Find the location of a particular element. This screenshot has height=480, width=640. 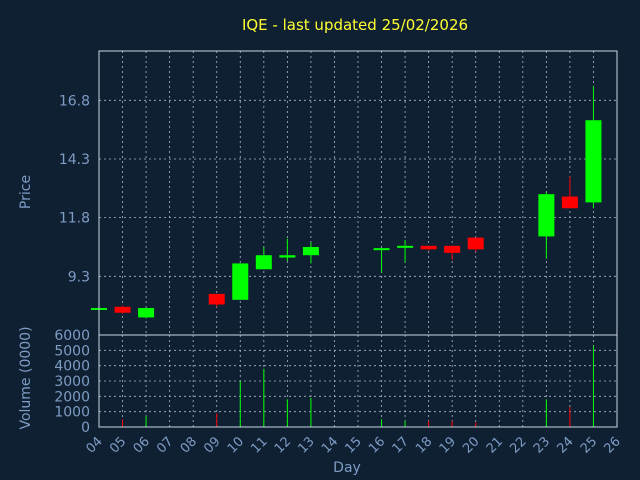

volume-tick-label: 0 is located at coordinates (85, 428).